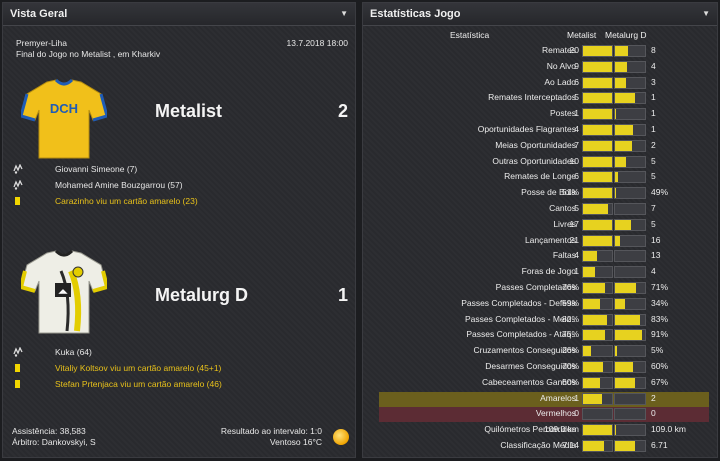 This screenshot has height=461, width=720. Describe the element at coordinates (415, 14) in the screenshot. I see `stats-panel-title: Estatísticas Jogo` at that location.